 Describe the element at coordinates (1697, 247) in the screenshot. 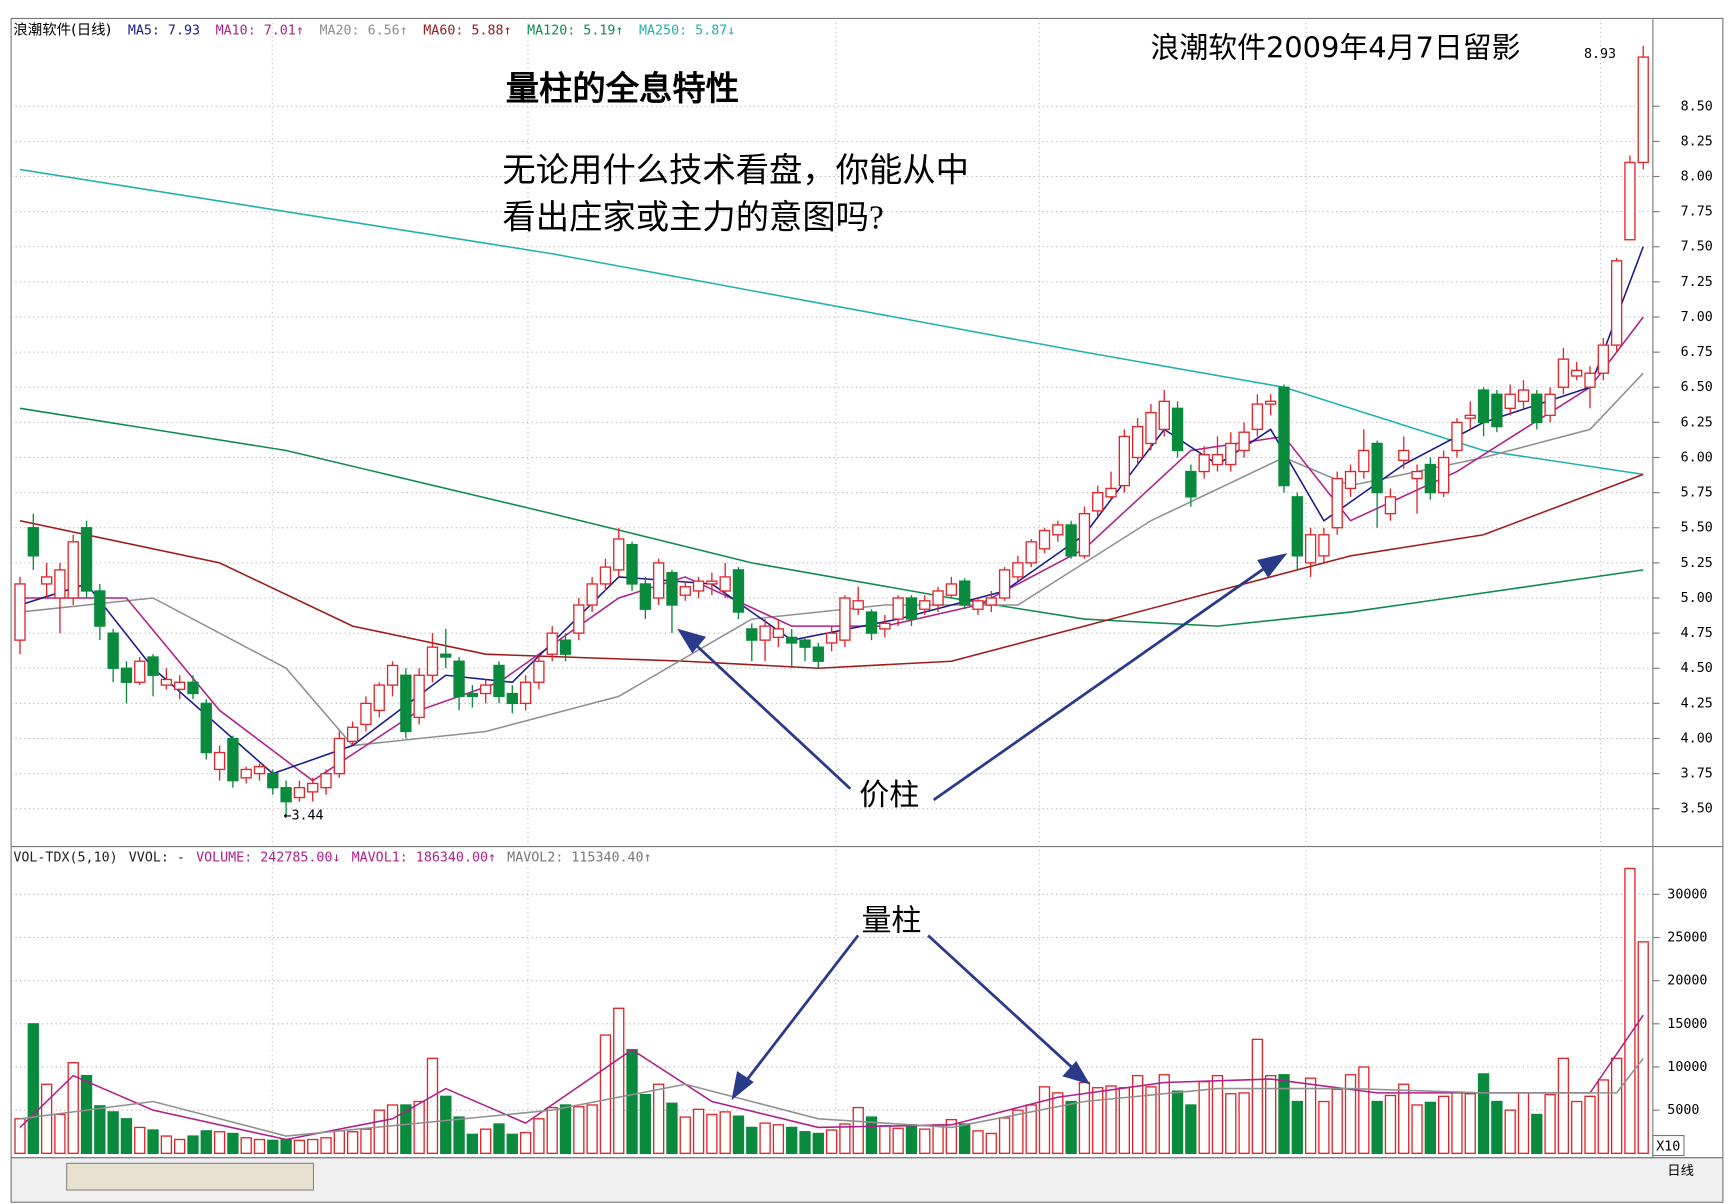

I see `y-tick-label: 7.50` at that location.